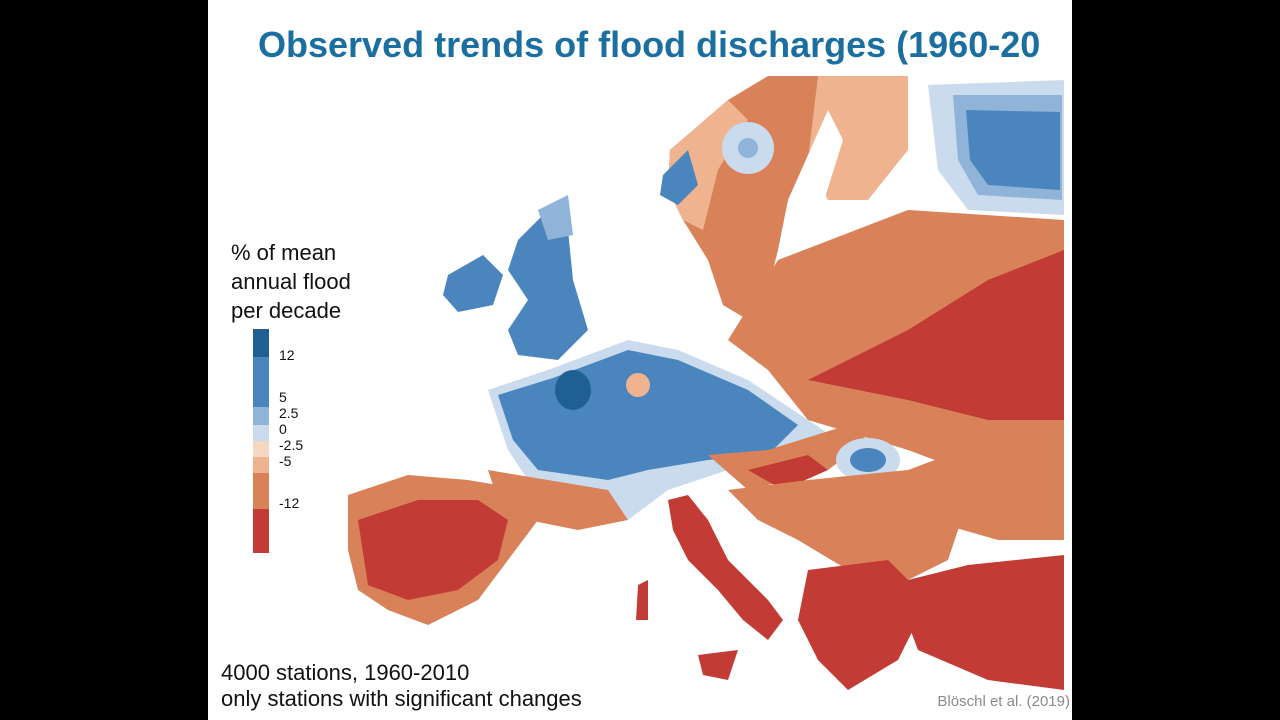  What do you see at coordinates (848, 525) in the screenshot?
I see `balkans-region` at bounding box center [848, 525].